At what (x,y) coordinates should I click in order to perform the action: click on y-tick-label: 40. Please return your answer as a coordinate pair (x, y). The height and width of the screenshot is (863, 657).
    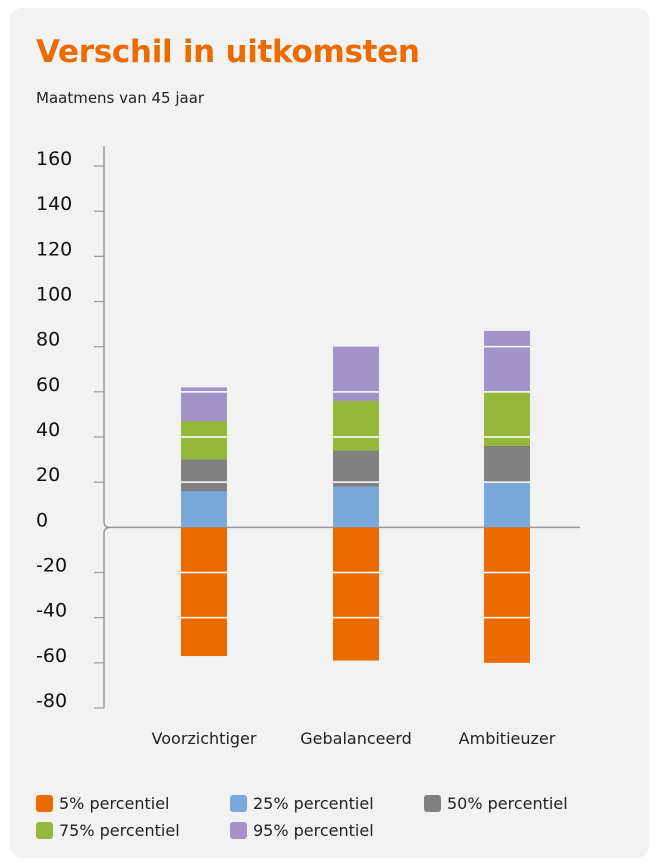
    Looking at the image, I should click on (48, 430).